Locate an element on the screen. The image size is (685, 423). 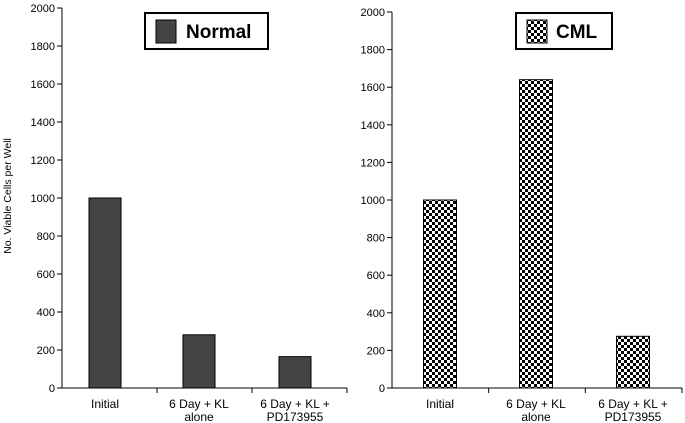
legend: Normal is located at coordinates (206, 31).